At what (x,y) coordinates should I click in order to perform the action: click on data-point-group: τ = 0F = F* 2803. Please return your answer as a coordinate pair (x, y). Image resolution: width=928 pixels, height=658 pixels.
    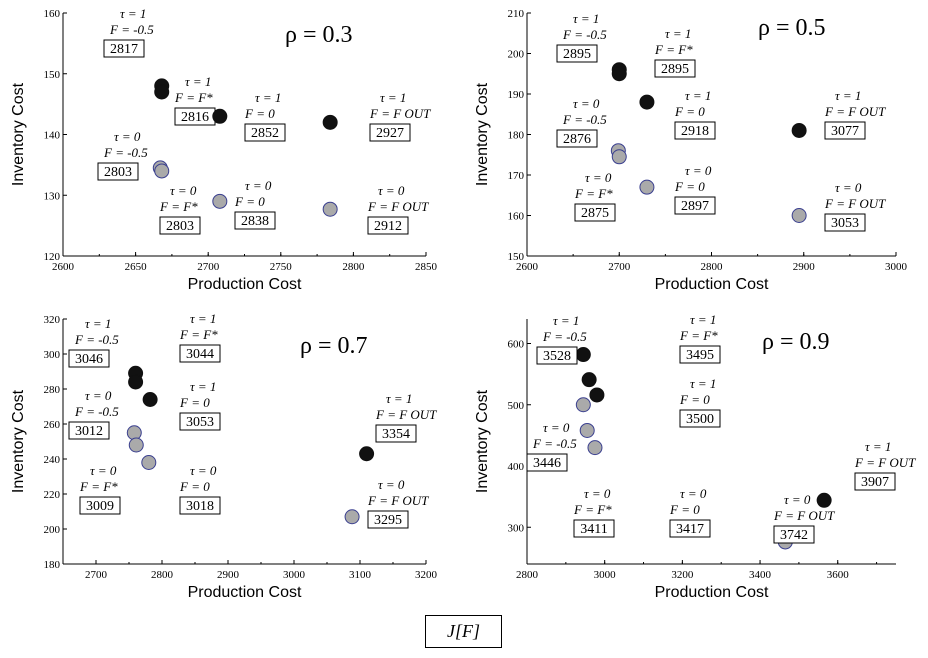
    Looking at the image, I should click on (177, 199).